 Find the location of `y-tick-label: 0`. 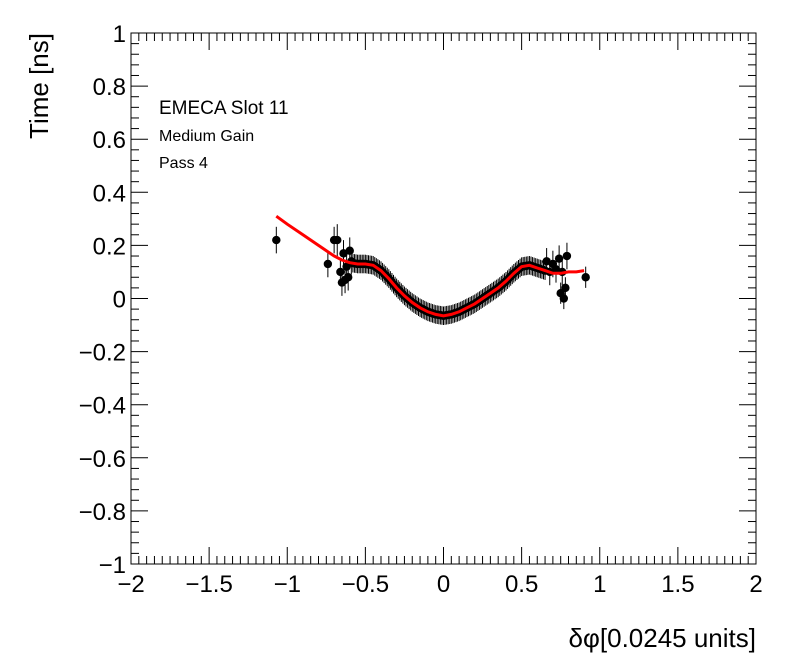

y-tick-label: 0 is located at coordinates (119, 300).